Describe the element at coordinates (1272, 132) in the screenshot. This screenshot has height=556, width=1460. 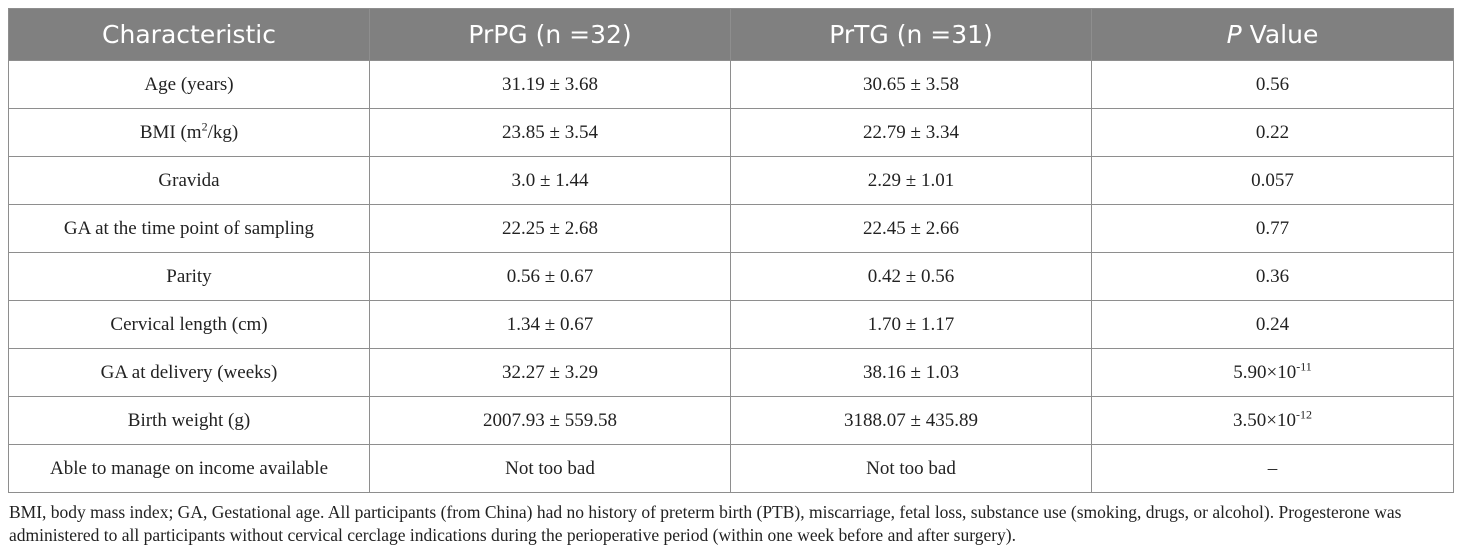
I see `cell-p-value: 0.22` at that location.